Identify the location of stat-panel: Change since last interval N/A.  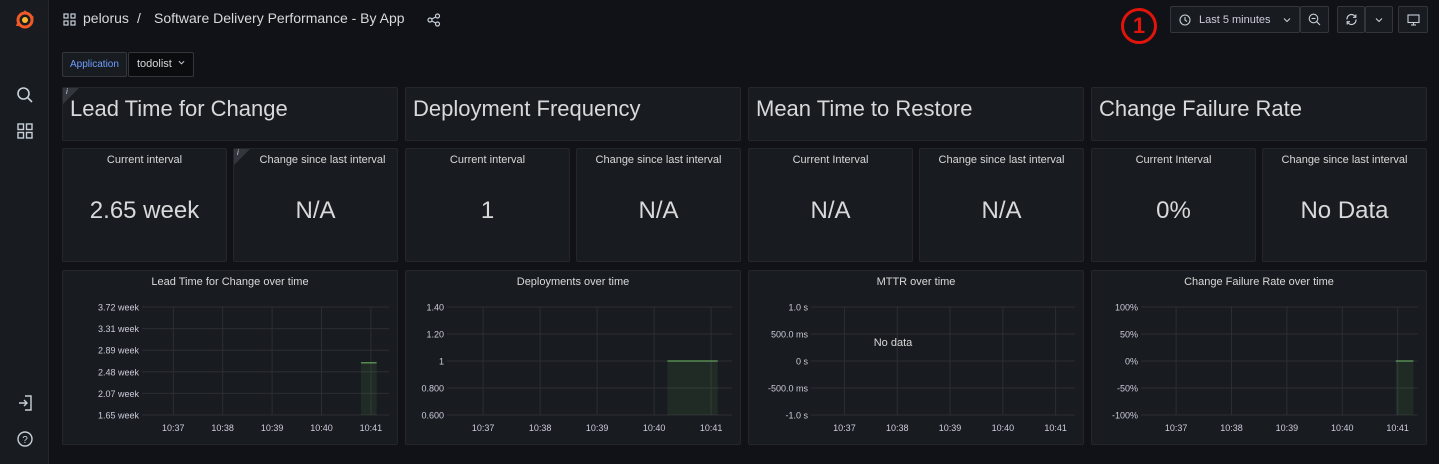
(1001, 205).